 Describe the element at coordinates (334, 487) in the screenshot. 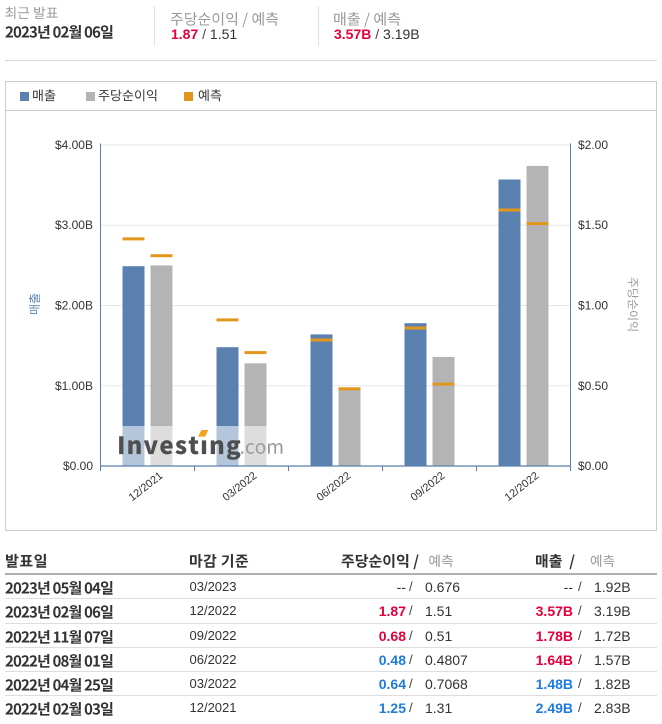

I see `svg-text: 06/2022` at that location.